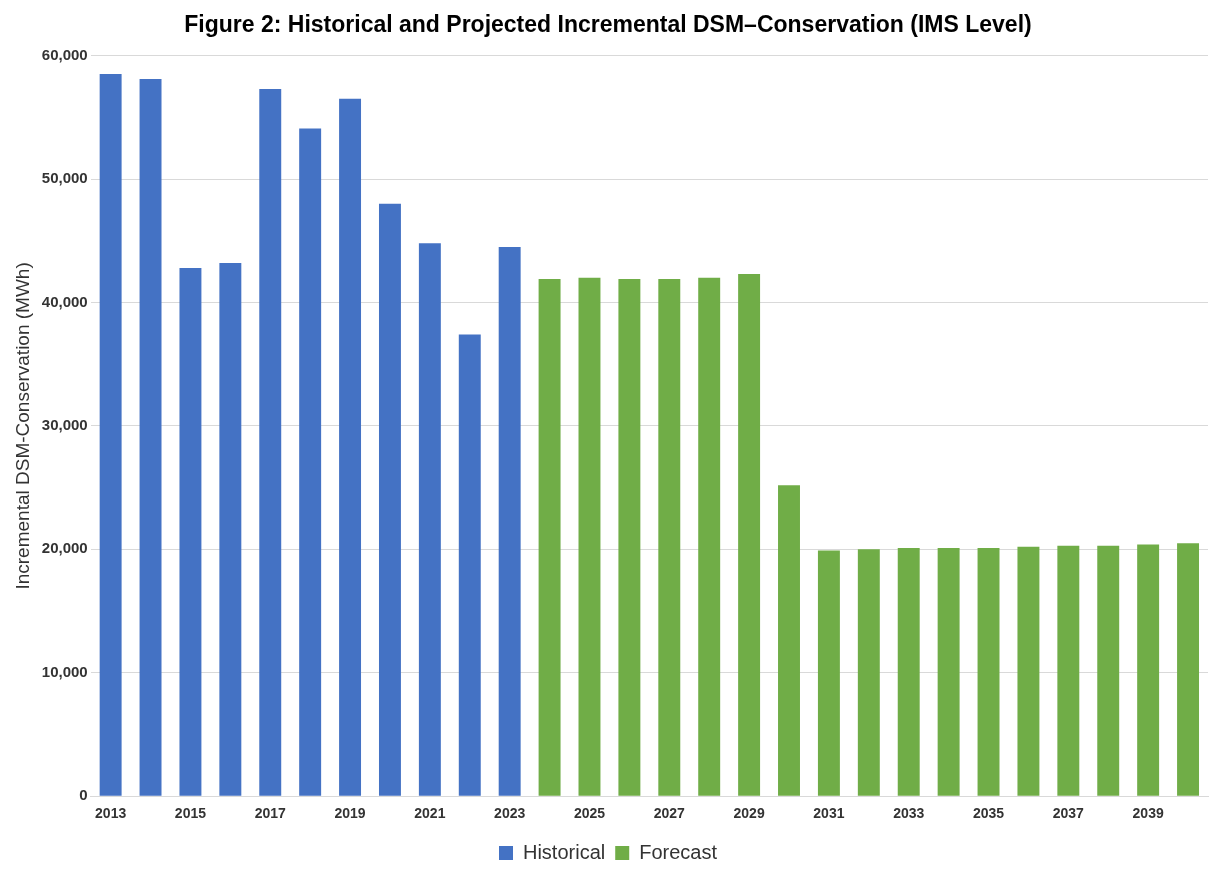 This screenshot has width=1228, height=883. What do you see at coordinates (608, 24) in the screenshot?
I see `chart-title: Figure 2: Historical and Projected Incremental DSM–Conservation (IMS Level)` at bounding box center [608, 24].